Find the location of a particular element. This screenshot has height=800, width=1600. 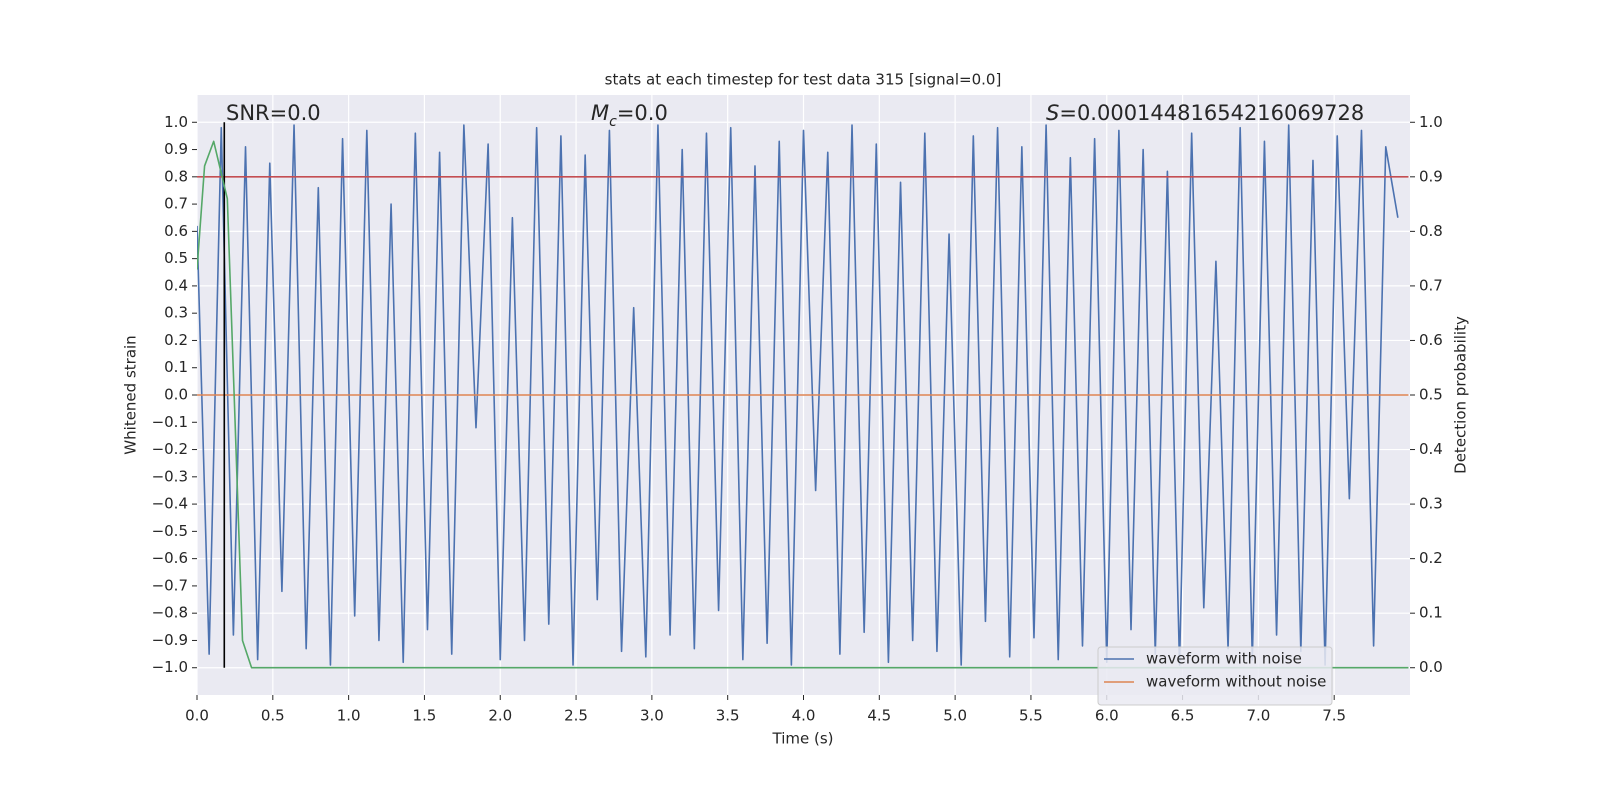

legend-label: waveform with noise is located at coordinates (1224, 659).